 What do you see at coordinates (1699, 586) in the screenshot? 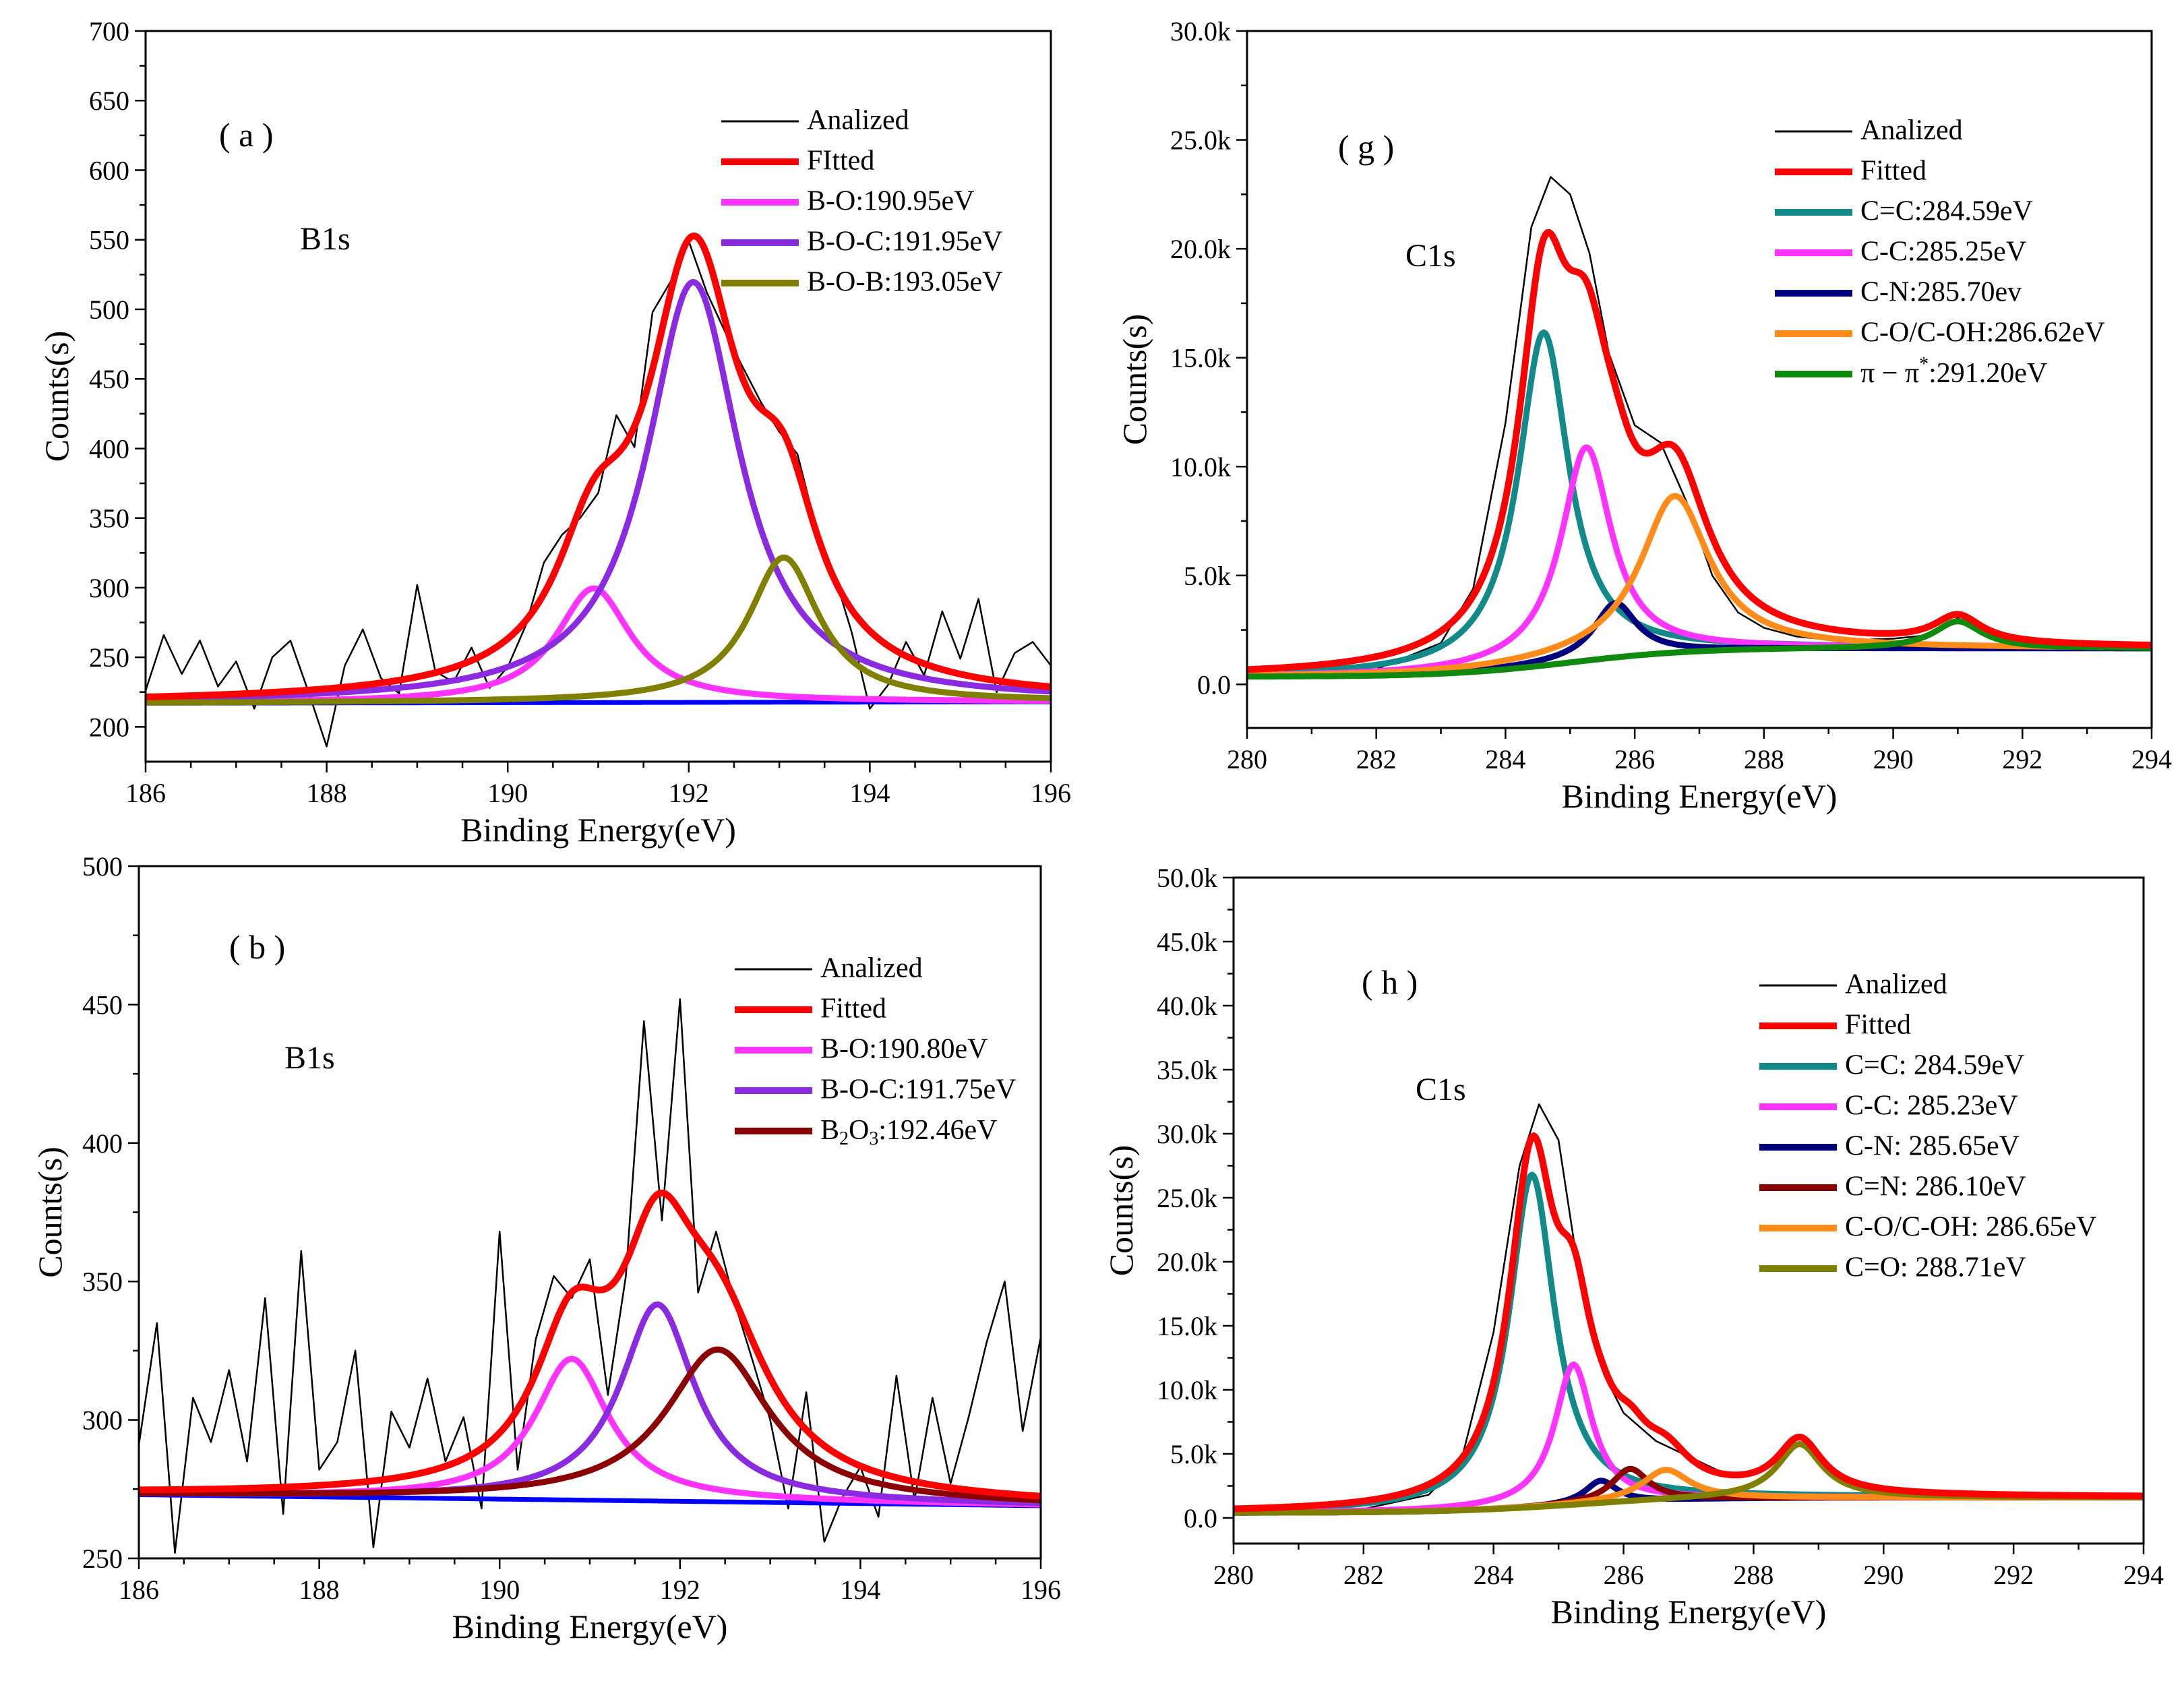
I see `series-peak-c-o-c-oh` at bounding box center [1699, 586].